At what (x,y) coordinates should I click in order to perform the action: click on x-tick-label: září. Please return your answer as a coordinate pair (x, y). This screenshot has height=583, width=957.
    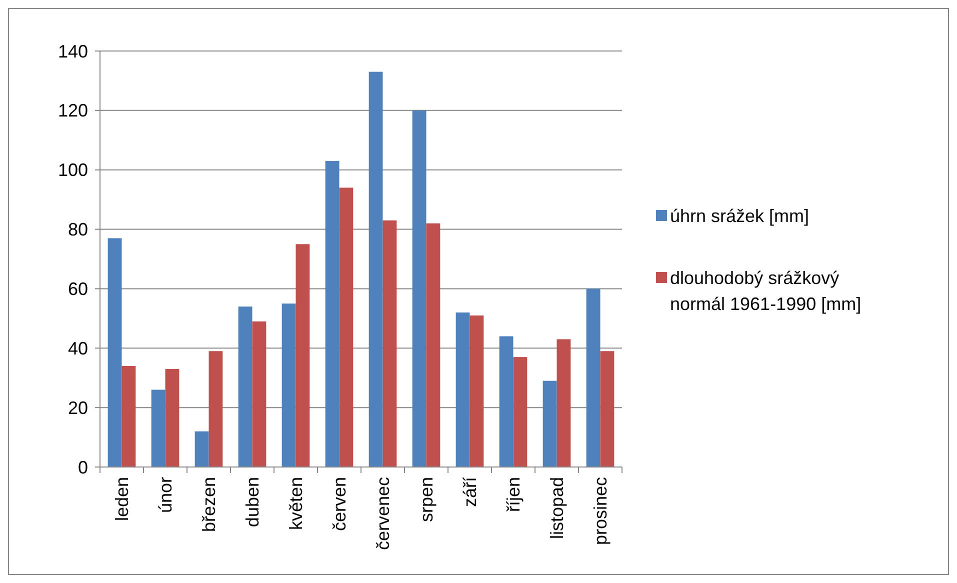
    Looking at the image, I should click on (470, 492).